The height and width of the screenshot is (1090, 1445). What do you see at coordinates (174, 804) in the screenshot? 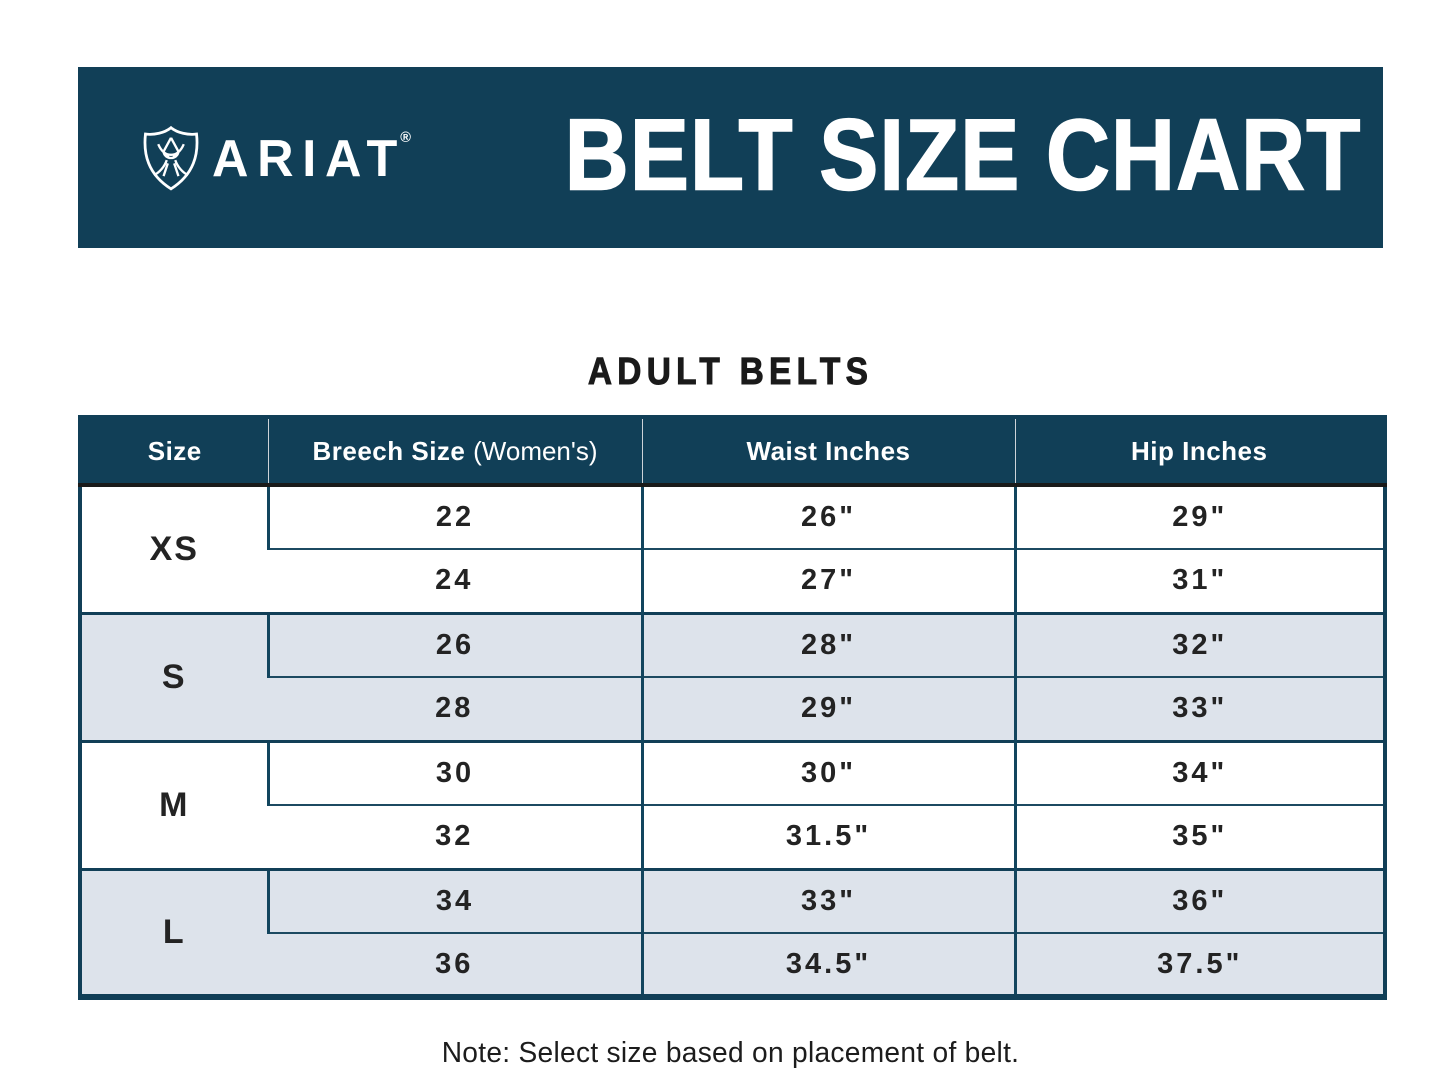
I see `size-label: M` at bounding box center [174, 804].